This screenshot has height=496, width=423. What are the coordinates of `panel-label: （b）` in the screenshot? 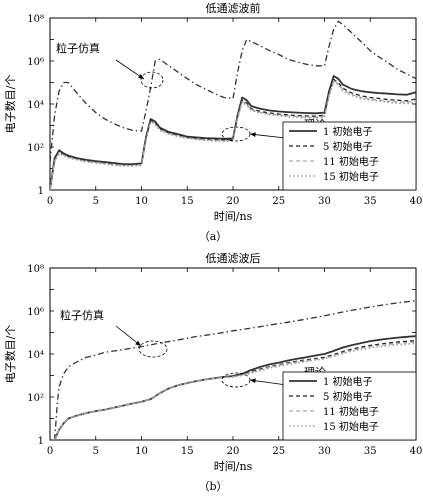 It's located at (212, 486).